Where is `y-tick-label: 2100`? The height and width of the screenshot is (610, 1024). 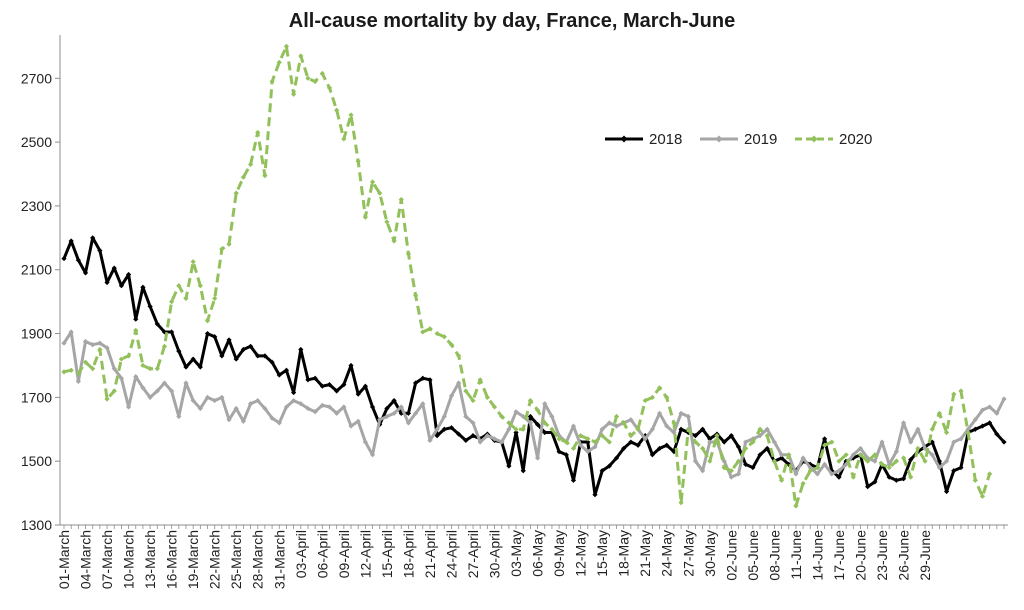 y-tick-label: 2100 is located at coordinates (36, 270).